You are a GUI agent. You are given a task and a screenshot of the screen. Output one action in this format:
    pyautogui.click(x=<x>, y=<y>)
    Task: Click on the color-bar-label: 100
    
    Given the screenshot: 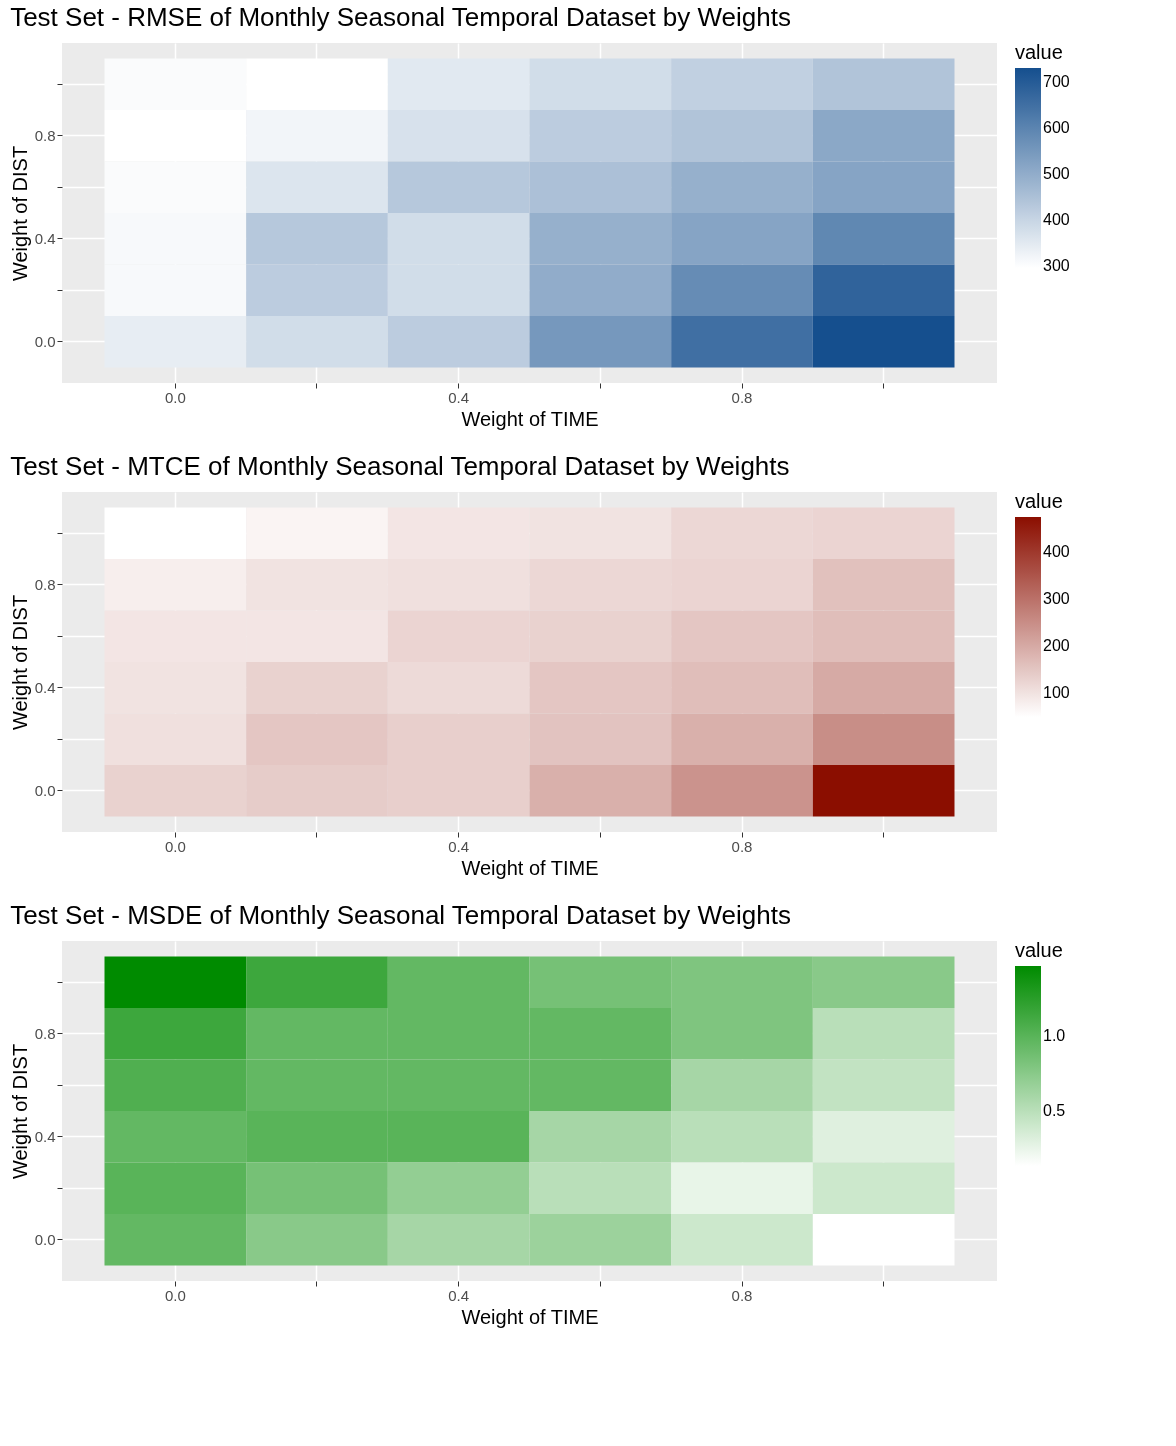 What is the action you would take?
    pyautogui.click(x=1056, y=693)
    